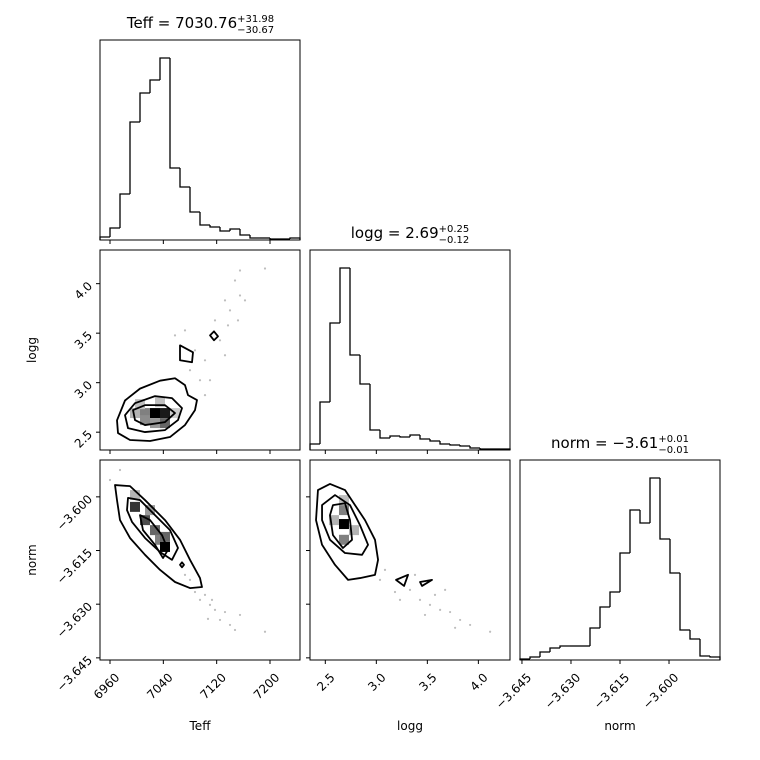  I want to click on x-tick-label: 4.0, so click(478, 681).